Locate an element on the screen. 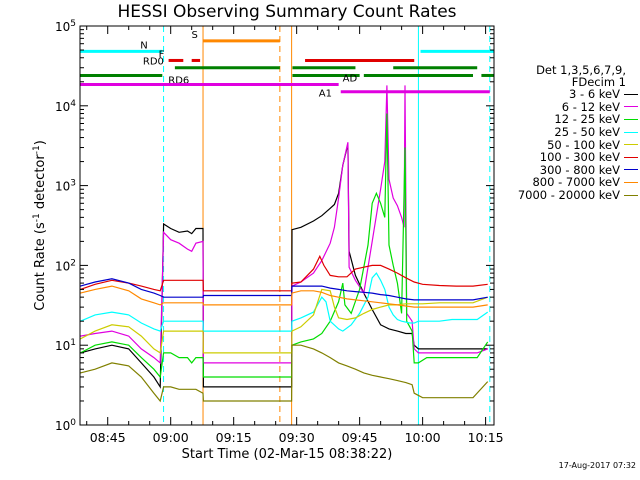 Image resolution: width=640 pixels, height=480 pixels. y-tick-label-0: 100 is located at coordinates (65, 425).